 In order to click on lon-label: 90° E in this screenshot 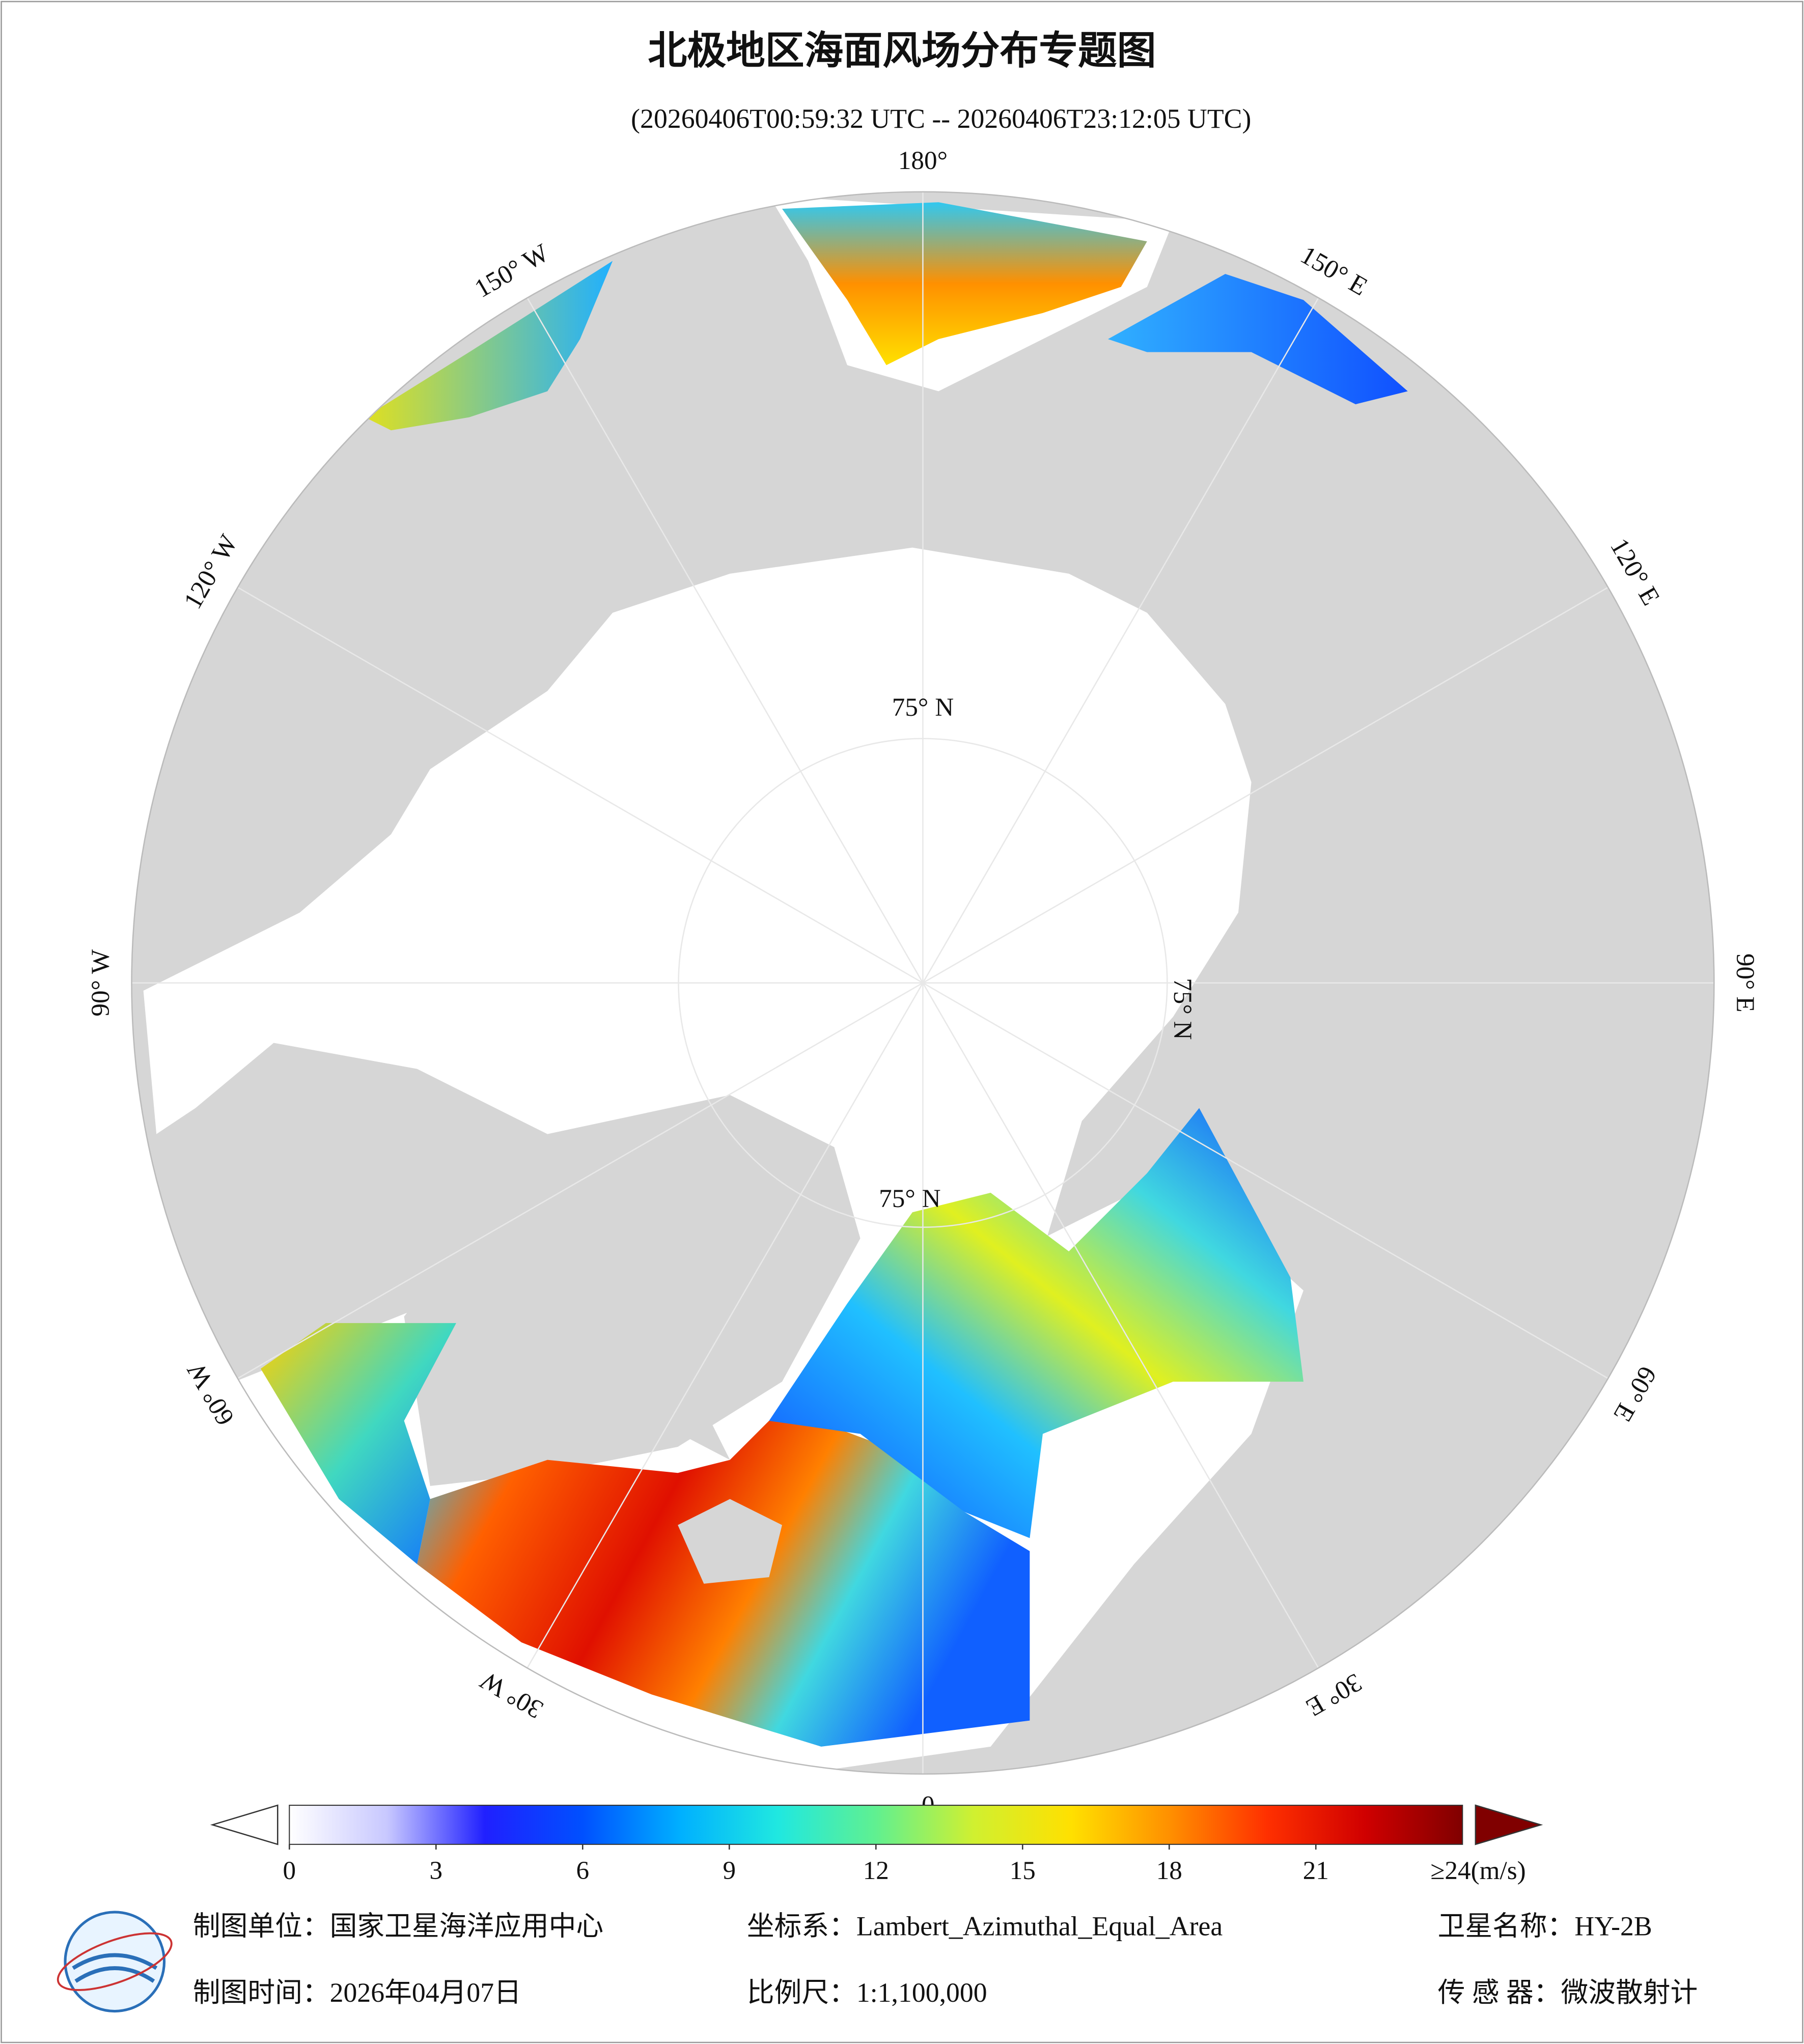, I will do `click(1745, 983)`.